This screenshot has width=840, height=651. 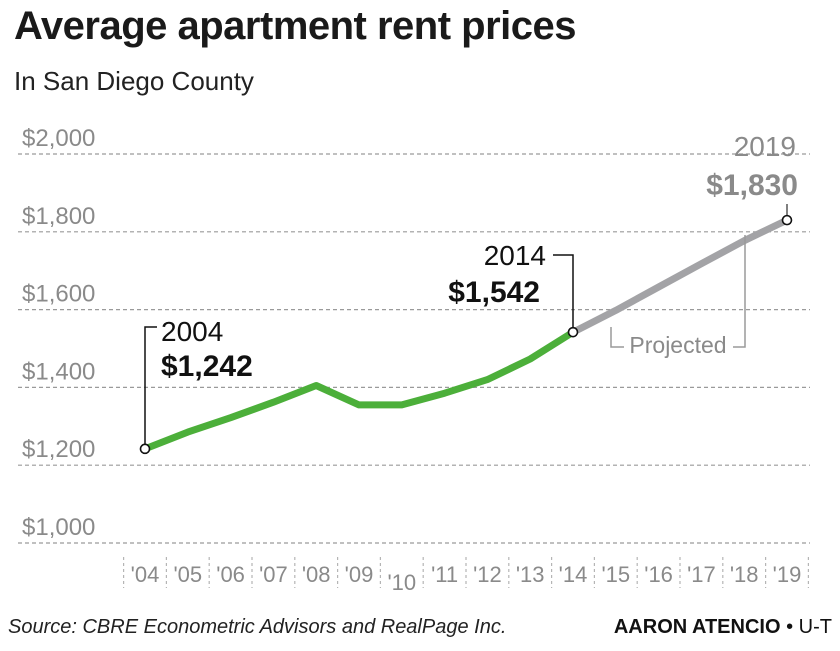 What do you see at coordinates (295, 26) in the screenshot?
I see `chart-title: Average apartment rent prices` at bounding box center [295, 26].